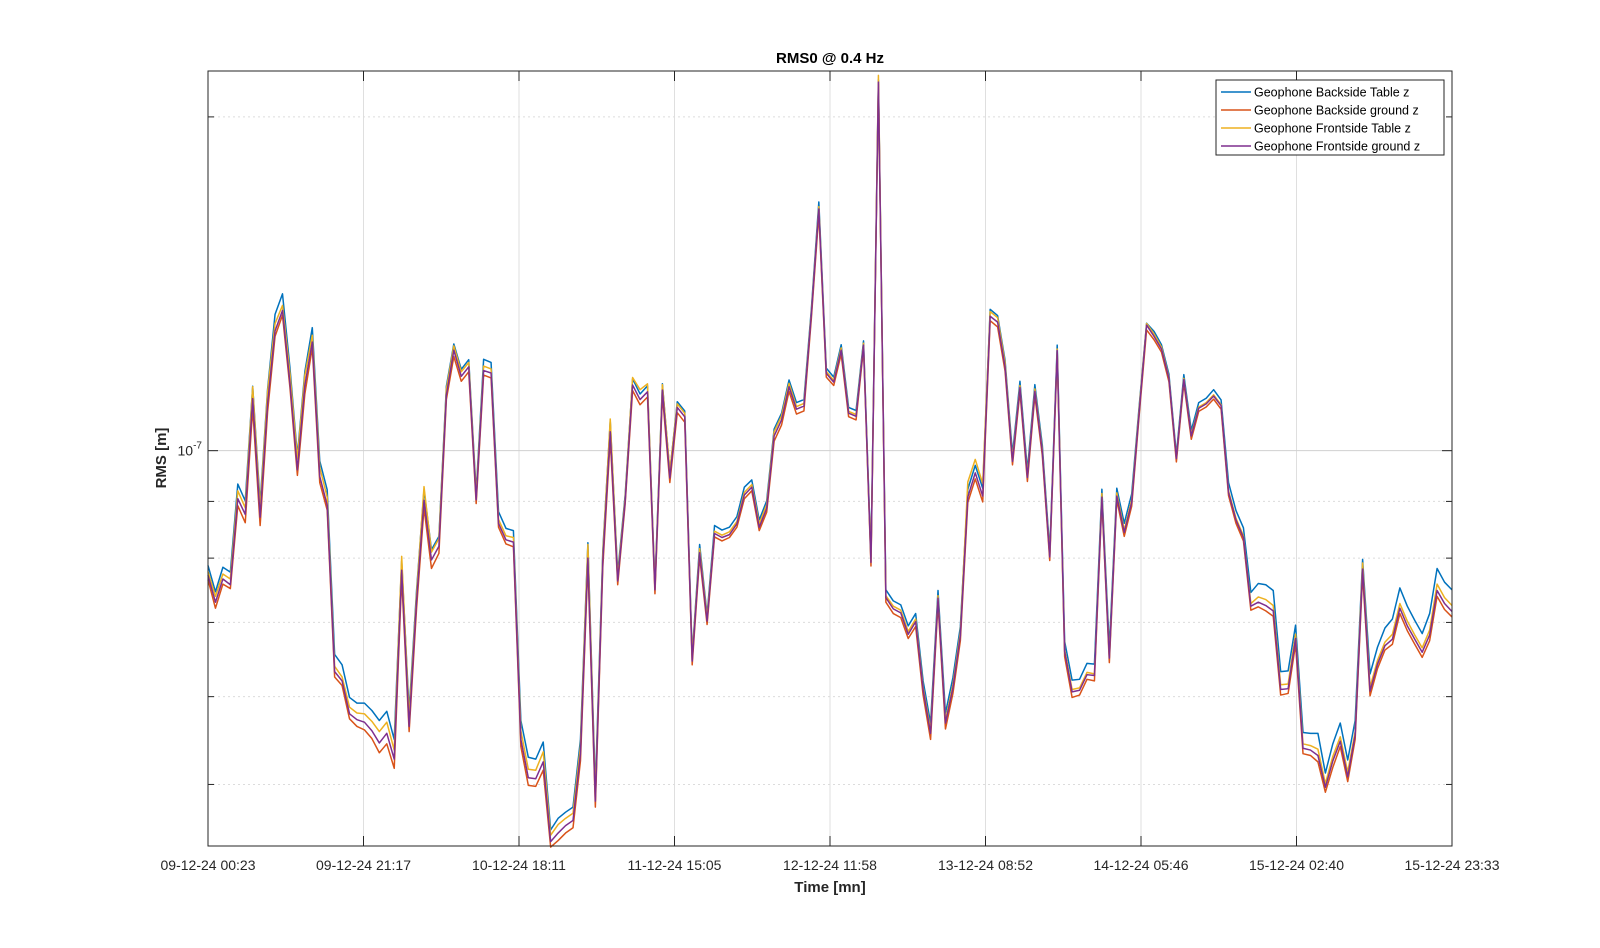  I want to click on y-tick-labels: 10-7, so click(190, 450).